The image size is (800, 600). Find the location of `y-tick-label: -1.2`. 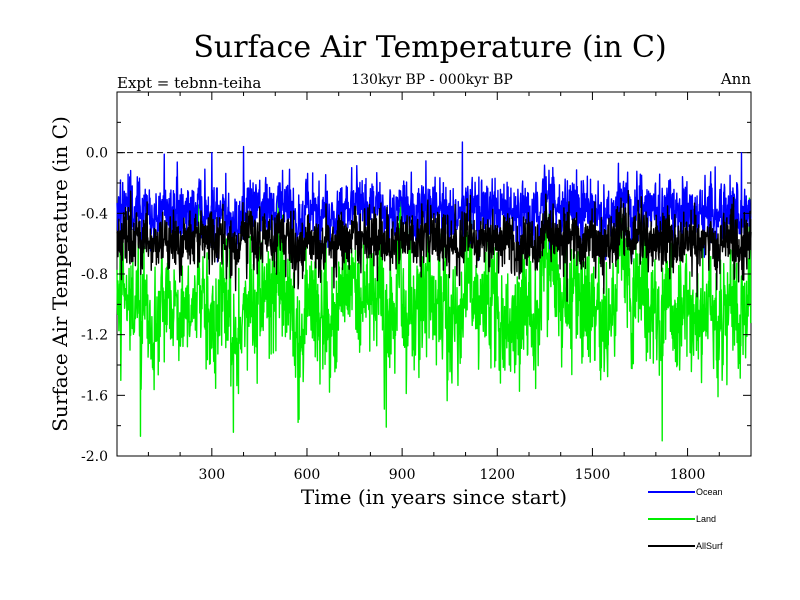

y-tick-label: -1.2 is located at coordinates (94, 336).